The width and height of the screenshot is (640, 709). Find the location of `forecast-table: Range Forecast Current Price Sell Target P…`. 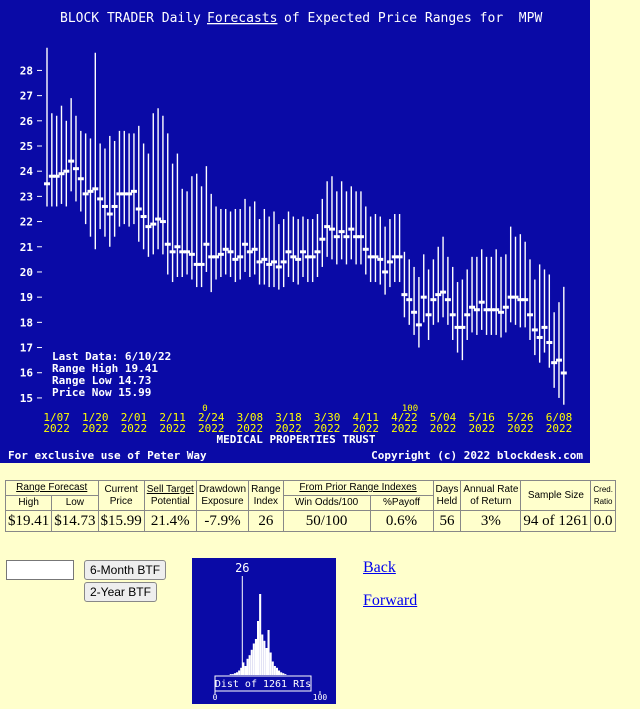

forecast-table: Range Forecast Current Price Sell Target P… is located at coordinates (310, 506).